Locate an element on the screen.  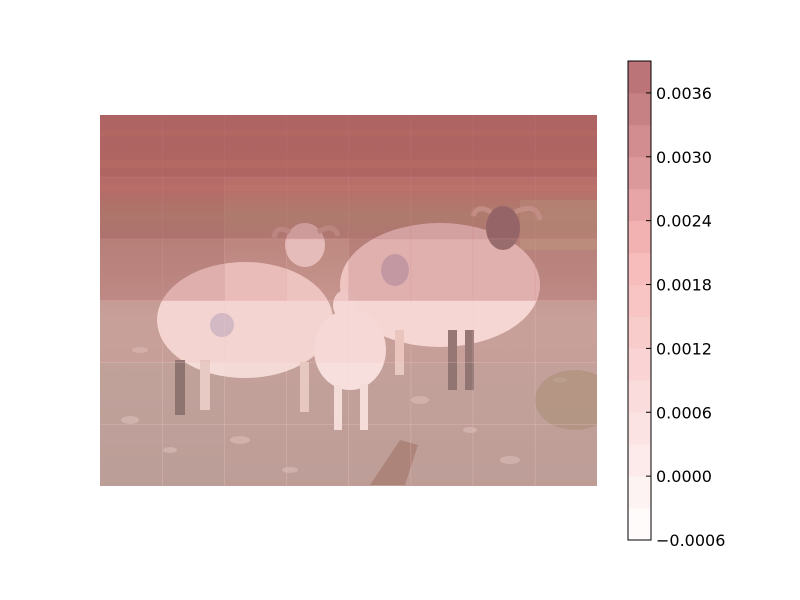
colorbar-tick-label: −0.0006 is located at coordinates (690, 540).